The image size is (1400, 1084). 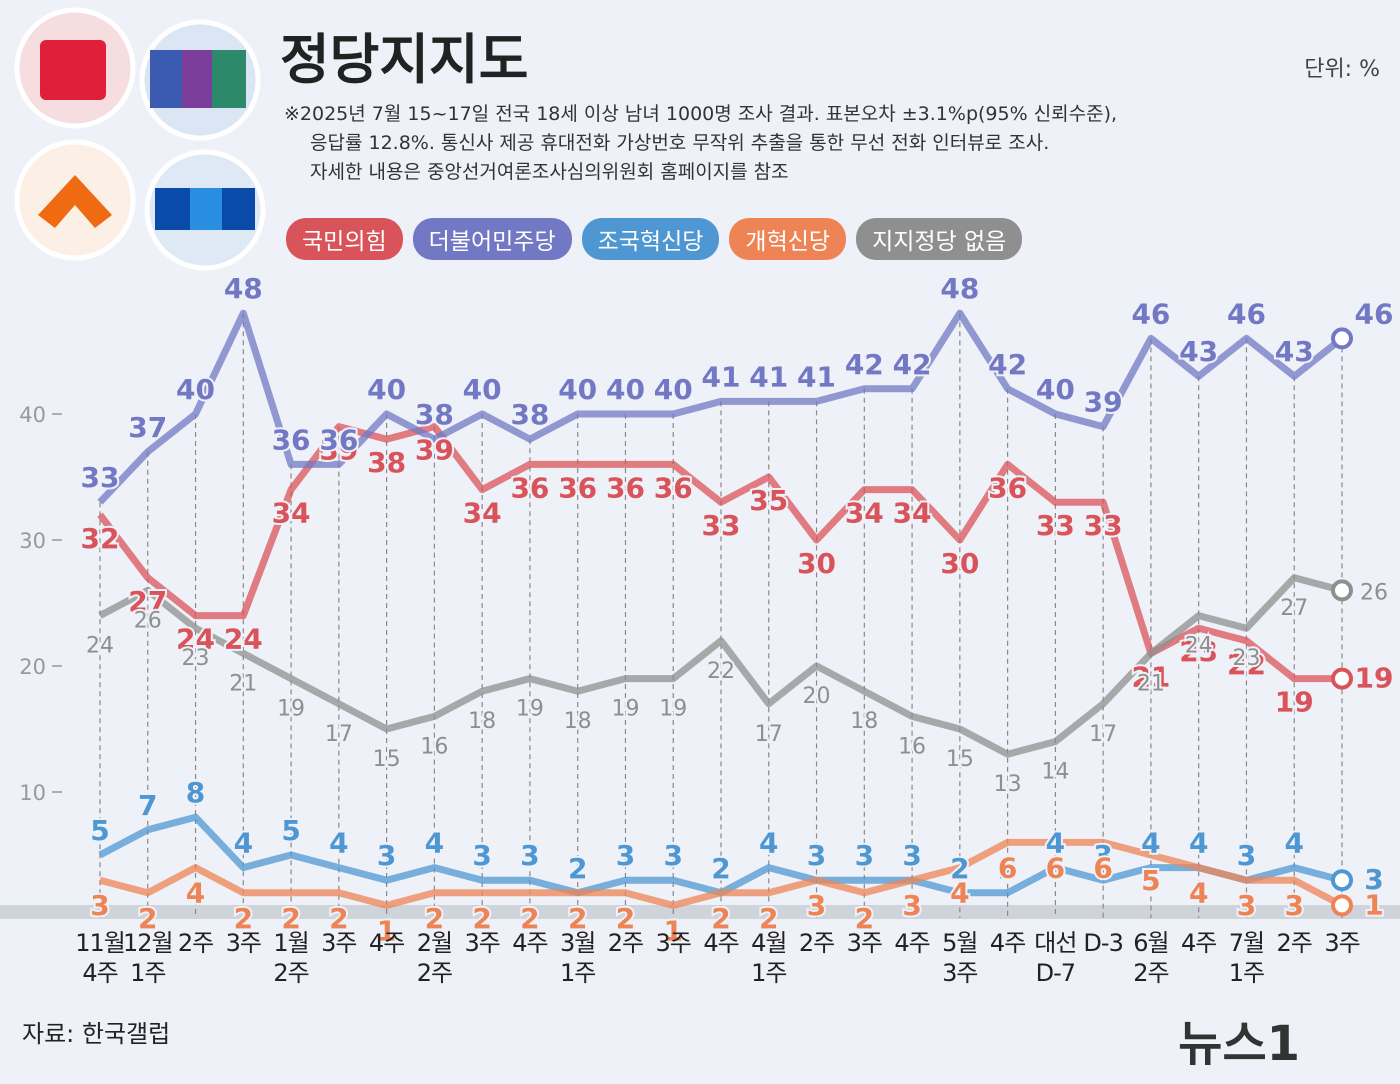 What do you see at coordinates (32, 415) in the screenshot?
I see `y-tick-label: 40` at bounding box center [32, 415].